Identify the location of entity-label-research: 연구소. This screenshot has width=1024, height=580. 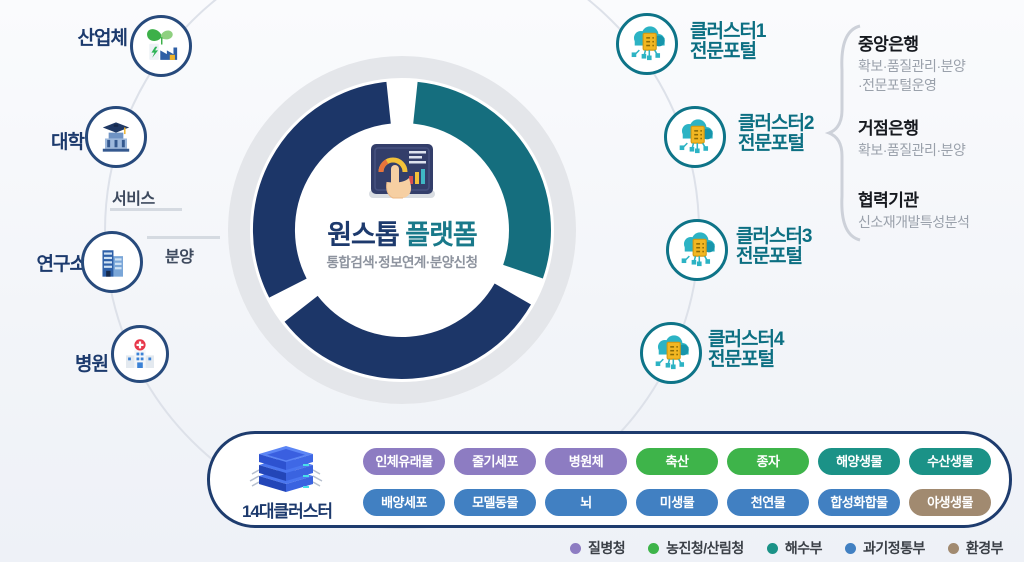
(61, 264).